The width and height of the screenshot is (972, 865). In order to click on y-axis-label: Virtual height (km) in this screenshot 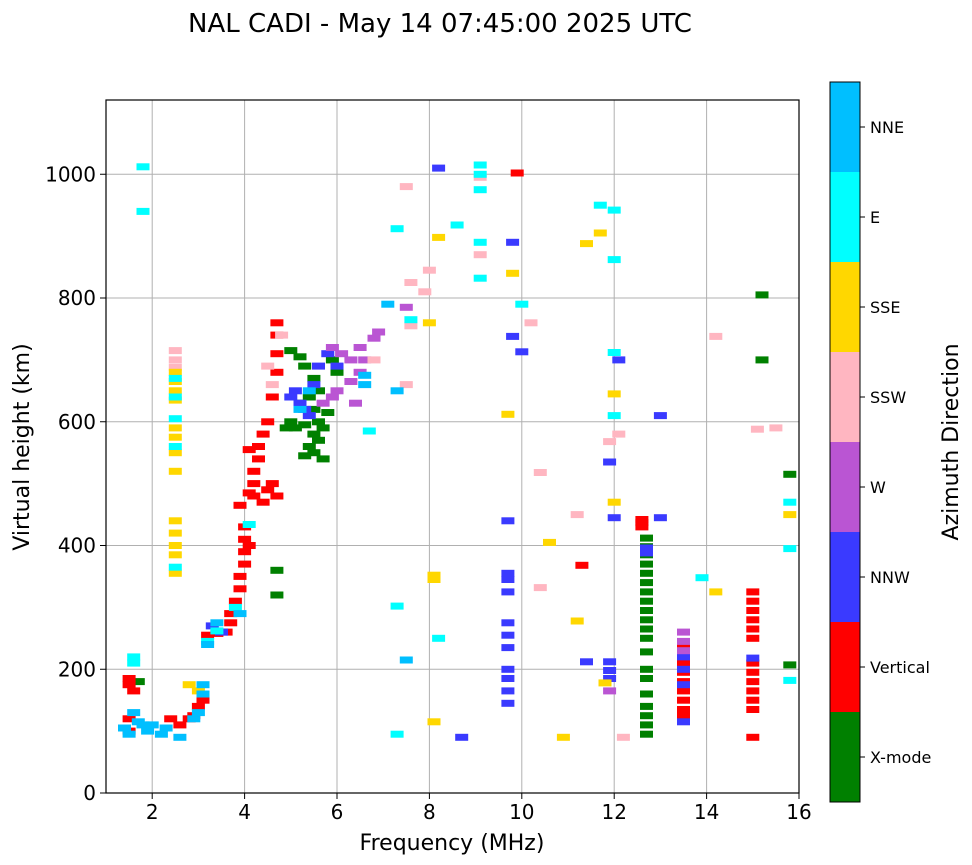, I will do `click(22, 446)`.